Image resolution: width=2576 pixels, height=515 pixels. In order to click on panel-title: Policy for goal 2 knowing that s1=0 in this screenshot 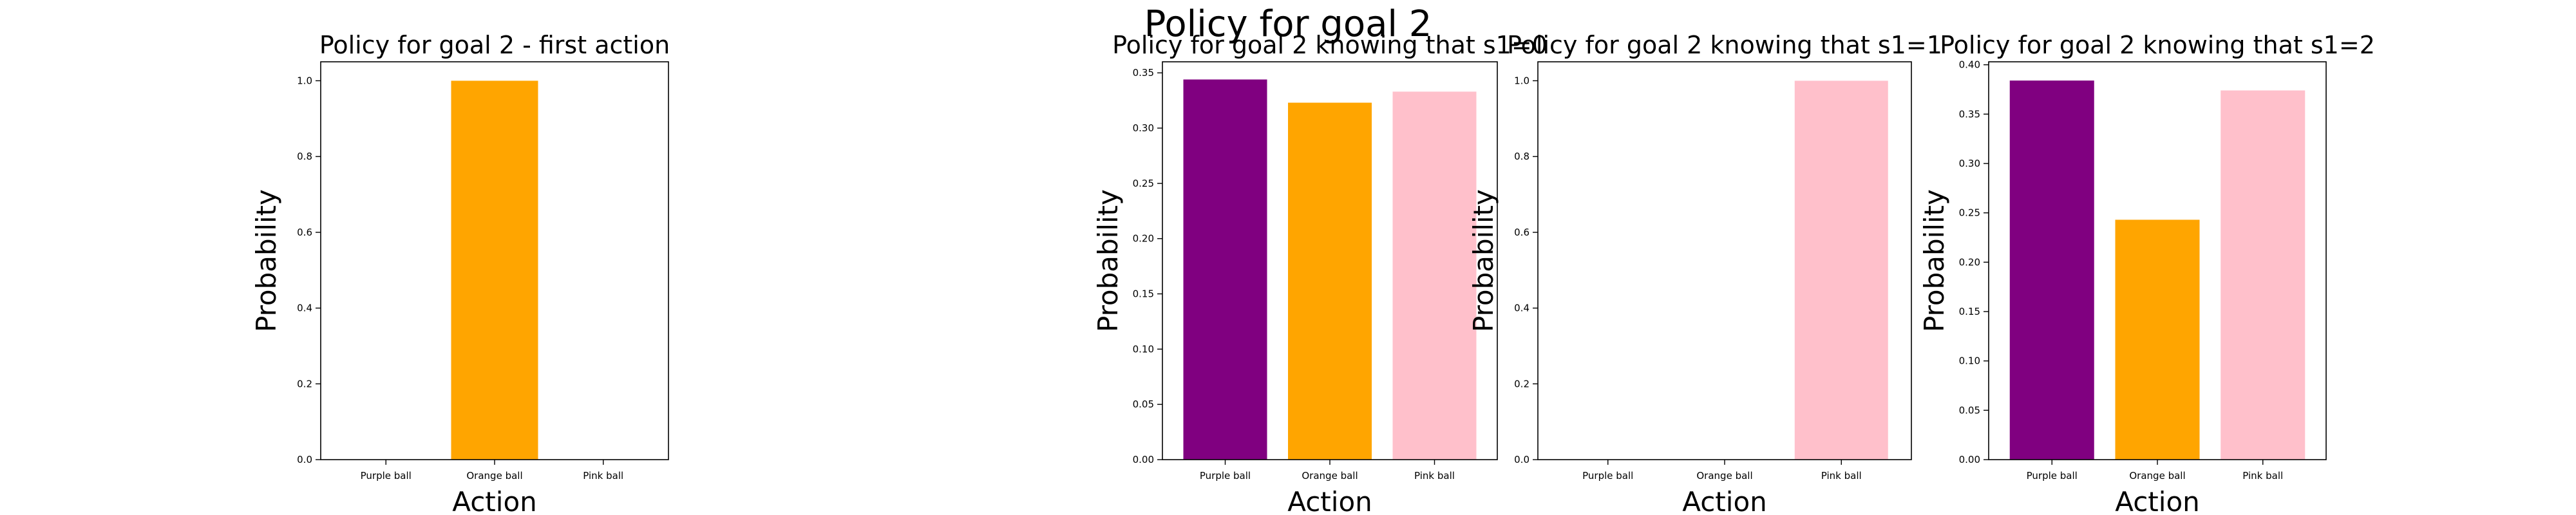, I will do `click(1330, 45)`.